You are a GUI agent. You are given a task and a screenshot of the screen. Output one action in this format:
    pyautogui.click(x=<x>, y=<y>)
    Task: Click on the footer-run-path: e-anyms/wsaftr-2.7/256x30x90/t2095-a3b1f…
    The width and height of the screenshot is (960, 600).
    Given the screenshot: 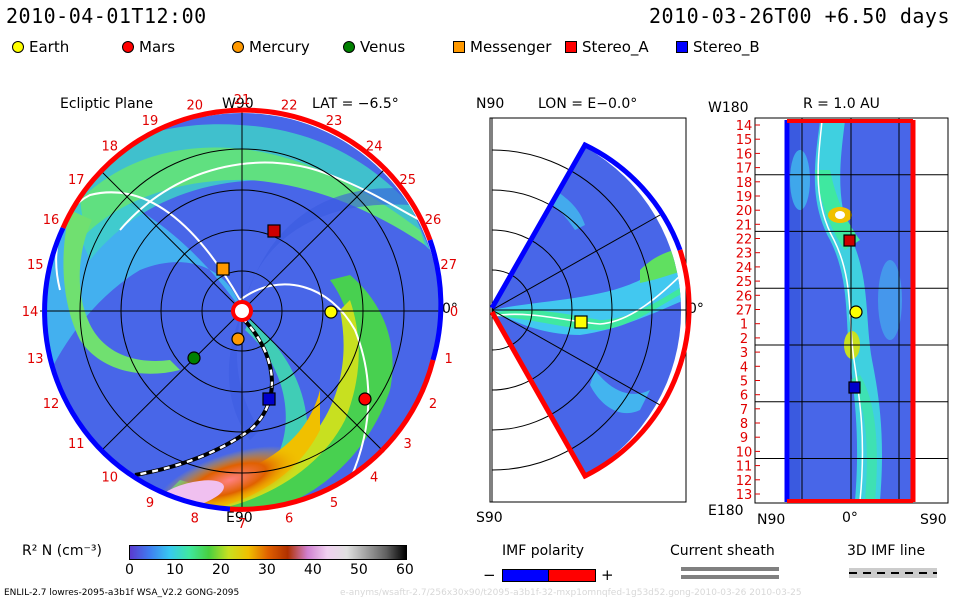 What is the action you would take?
    pyautogui.click(x=571, y=593)
    